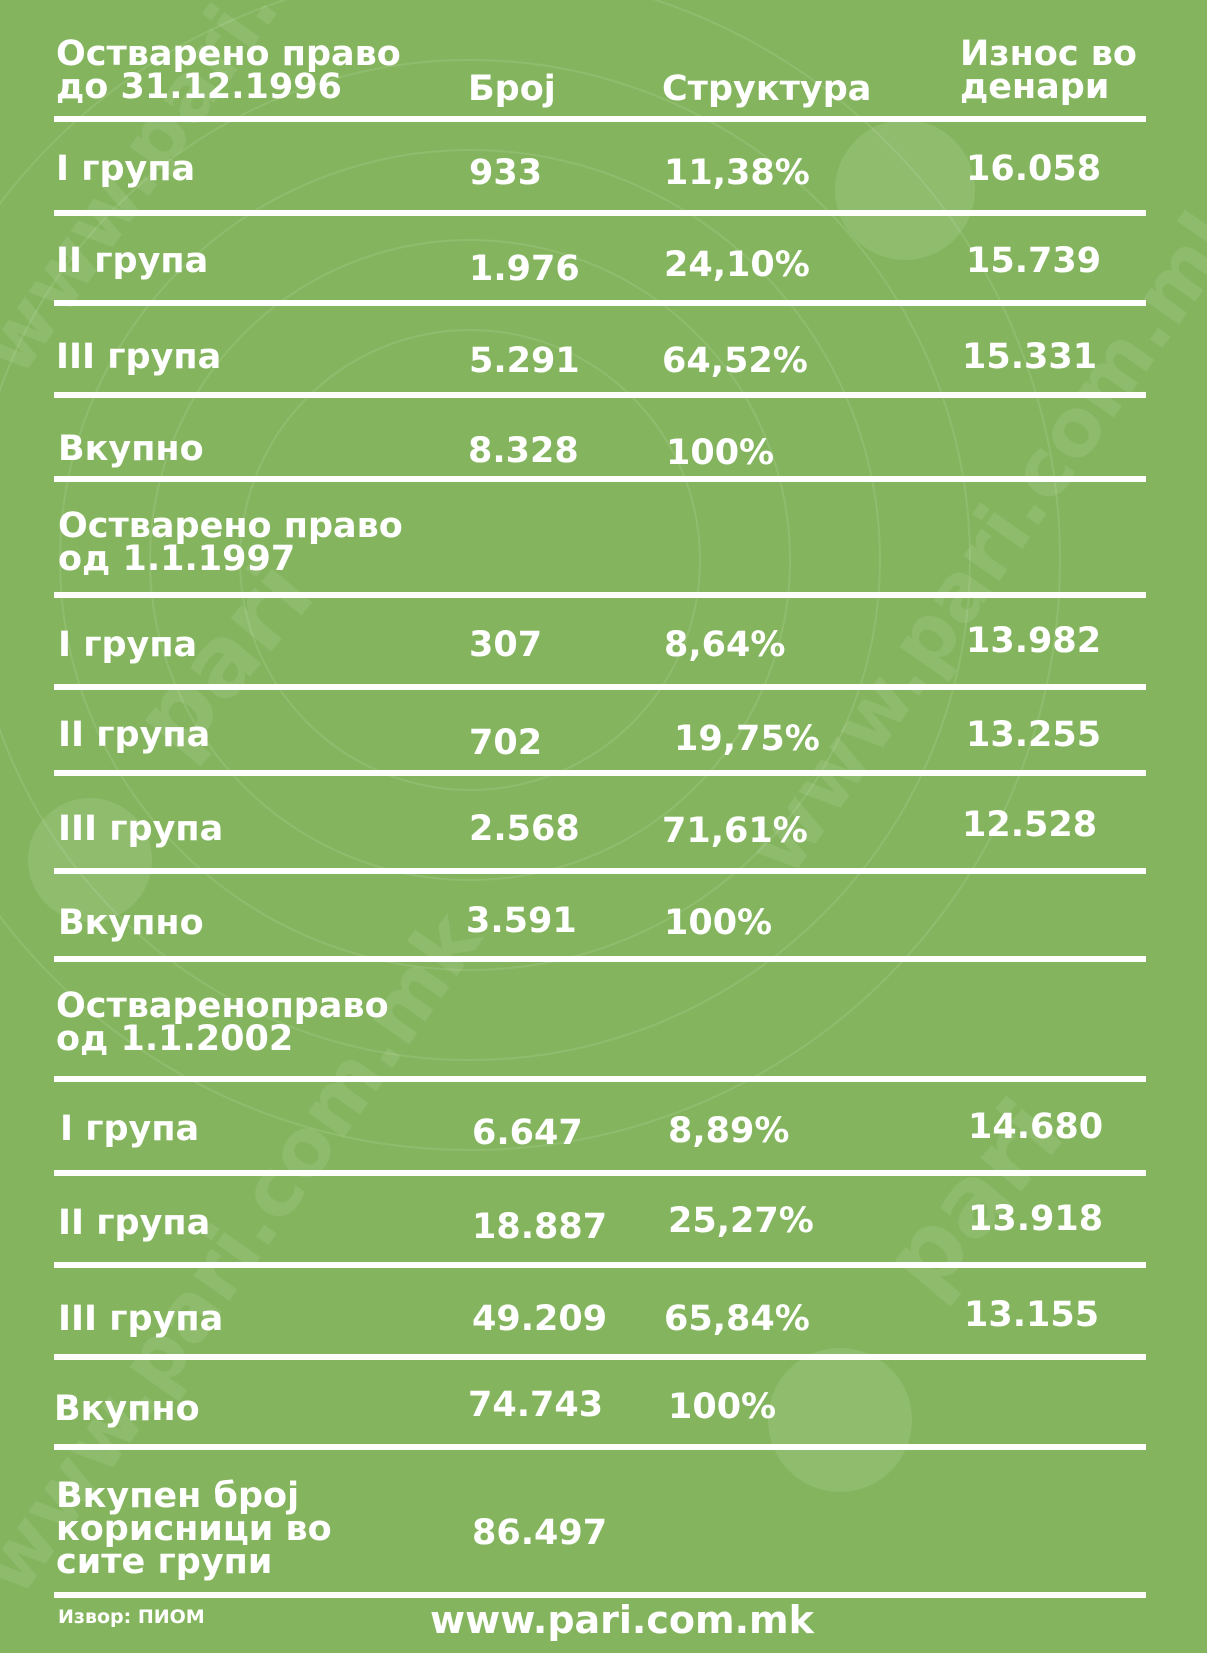  I want to click on row-structure: 65,84%, so click(737, 1319).